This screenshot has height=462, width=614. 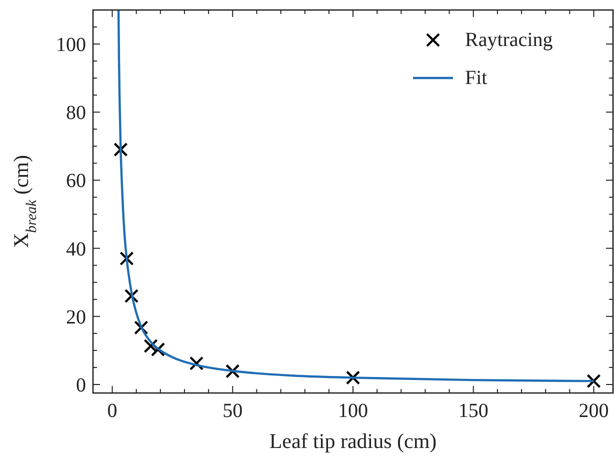 What do you see at coordinates (476, 78) in the screenshot?
I see `legend-label: Fit` at bounding box center [476, 78].